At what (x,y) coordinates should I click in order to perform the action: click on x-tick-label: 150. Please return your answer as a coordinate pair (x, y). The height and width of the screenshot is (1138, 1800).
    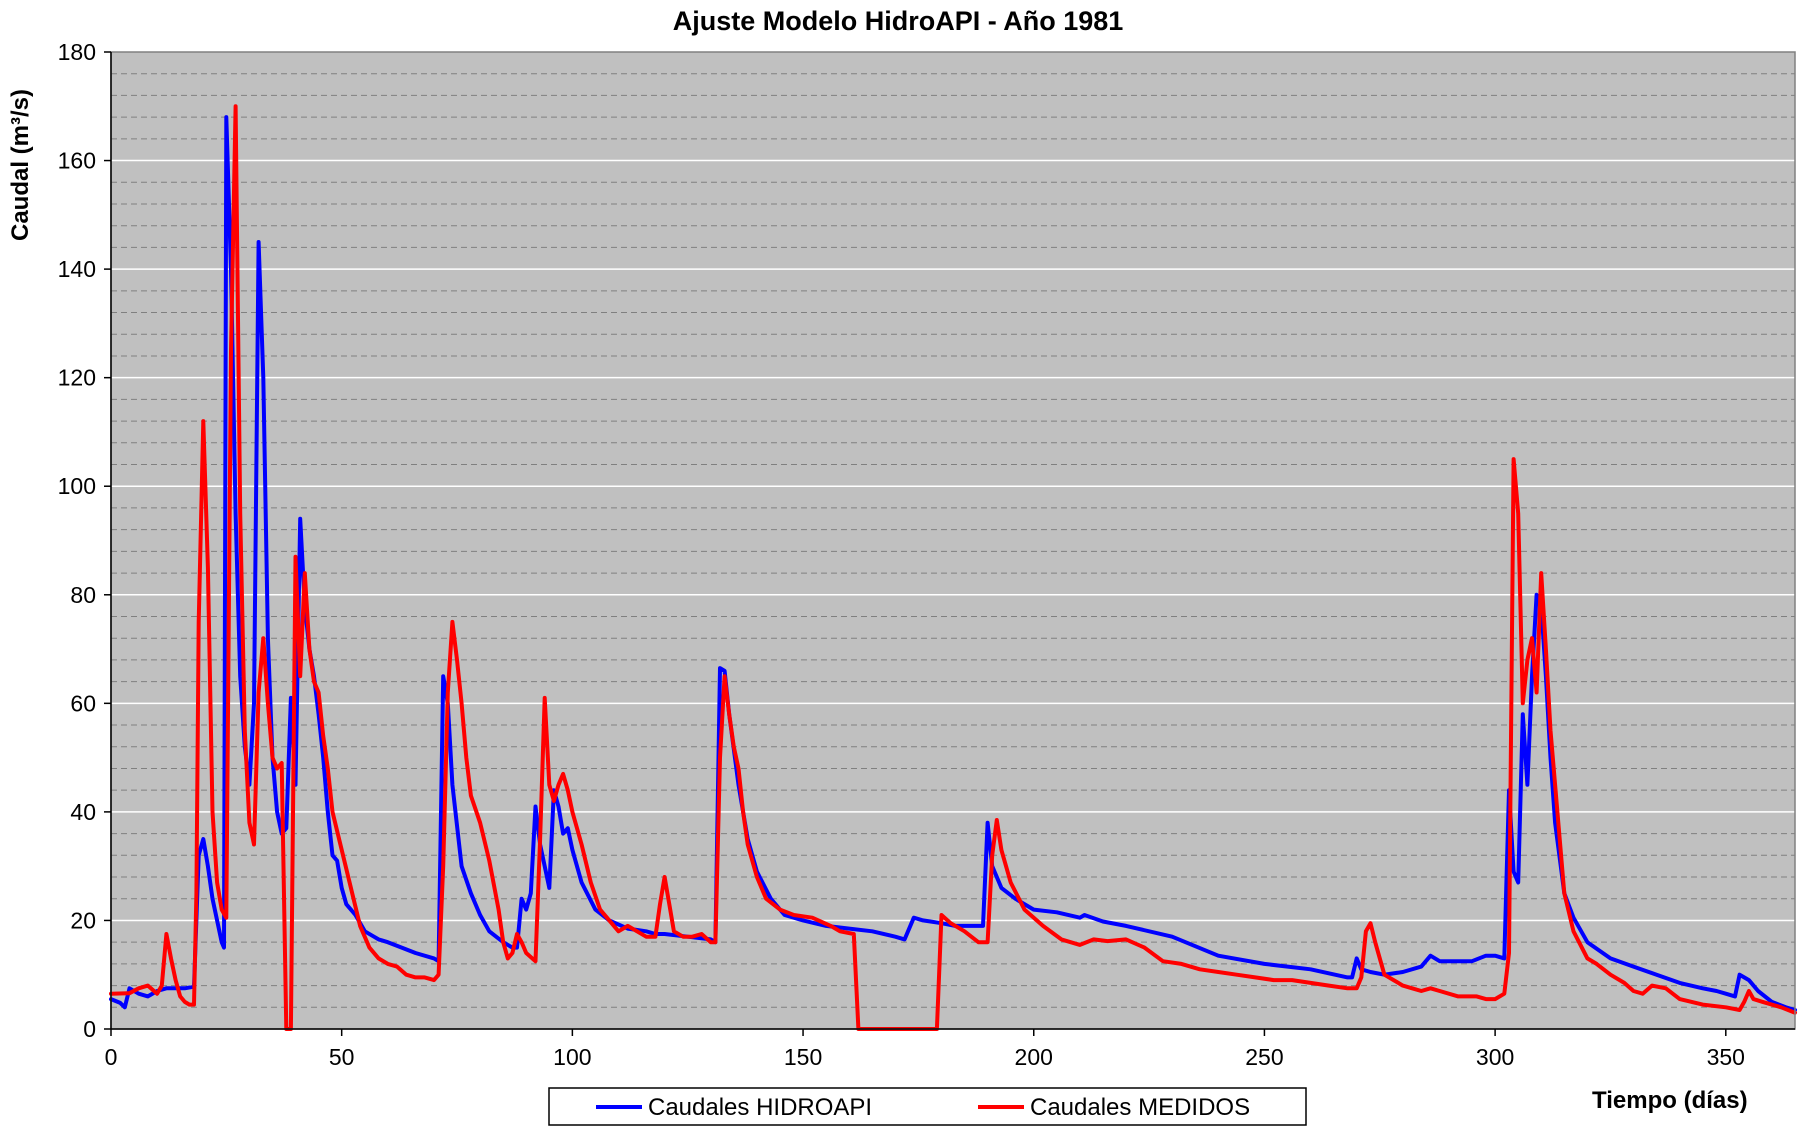
    Looking at the image, I should click on (803, 1057).